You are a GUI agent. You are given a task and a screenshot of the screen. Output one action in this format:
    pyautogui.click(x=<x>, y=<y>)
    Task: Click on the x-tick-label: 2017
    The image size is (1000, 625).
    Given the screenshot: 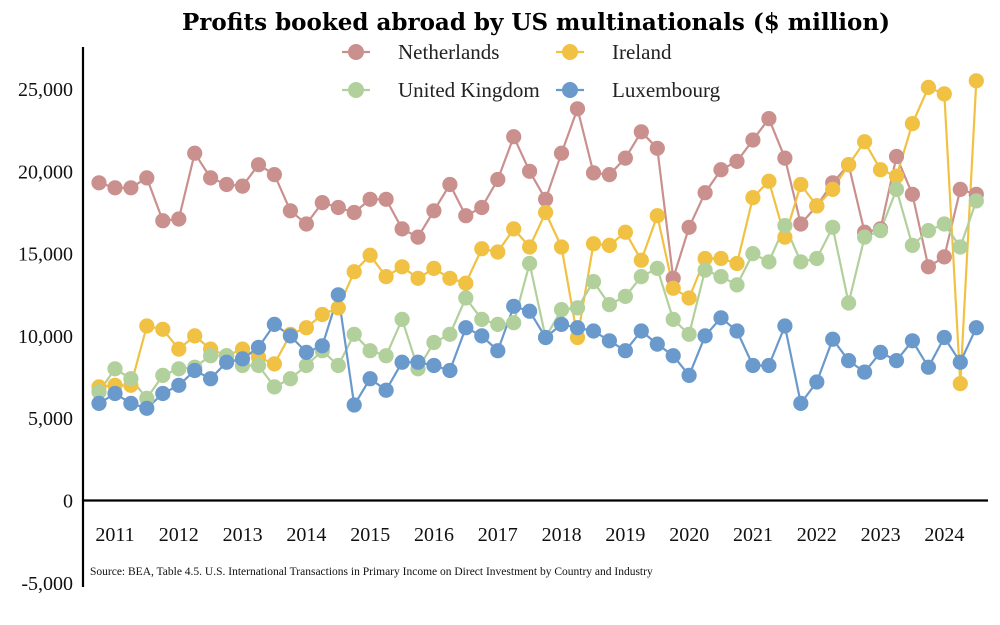 What is the action you would take?
    pyautogui.click(x=498, y=535)
    